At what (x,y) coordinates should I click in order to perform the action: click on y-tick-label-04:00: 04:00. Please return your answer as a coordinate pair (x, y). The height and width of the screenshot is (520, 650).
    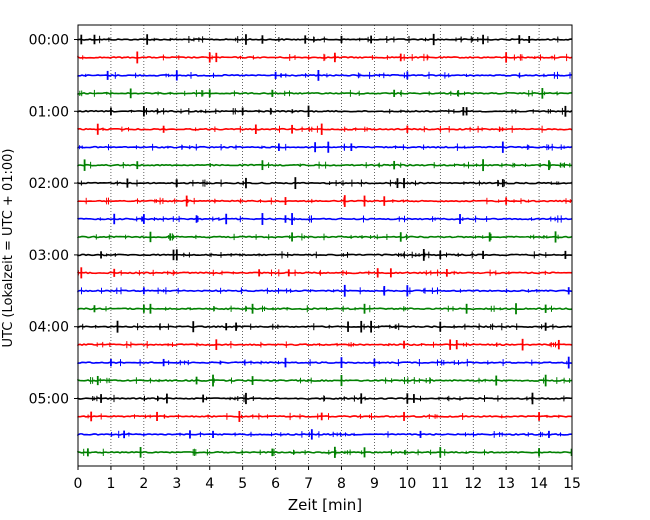
    Looking at the image, I should click on (49, 328).